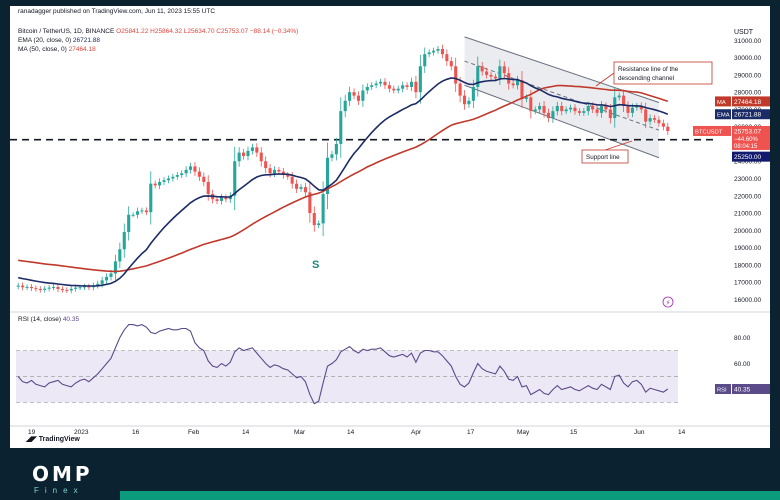  Describe the element at coordinates (603, 157) in the screenshot. I see `support-callout-text: Support line` at that location.